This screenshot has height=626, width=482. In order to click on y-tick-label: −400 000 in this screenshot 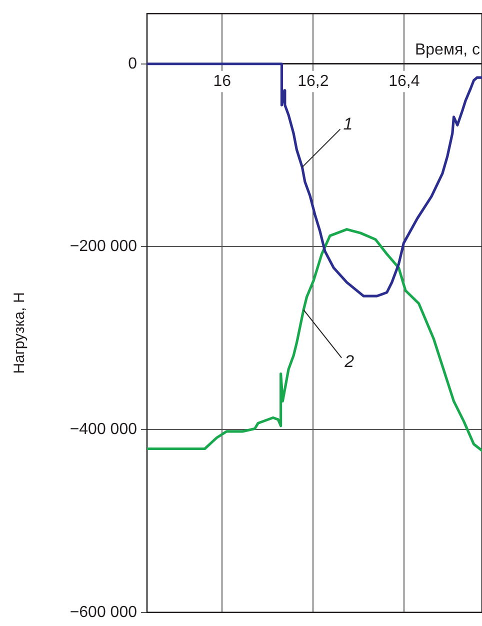, I will do `click(104, 429)`.